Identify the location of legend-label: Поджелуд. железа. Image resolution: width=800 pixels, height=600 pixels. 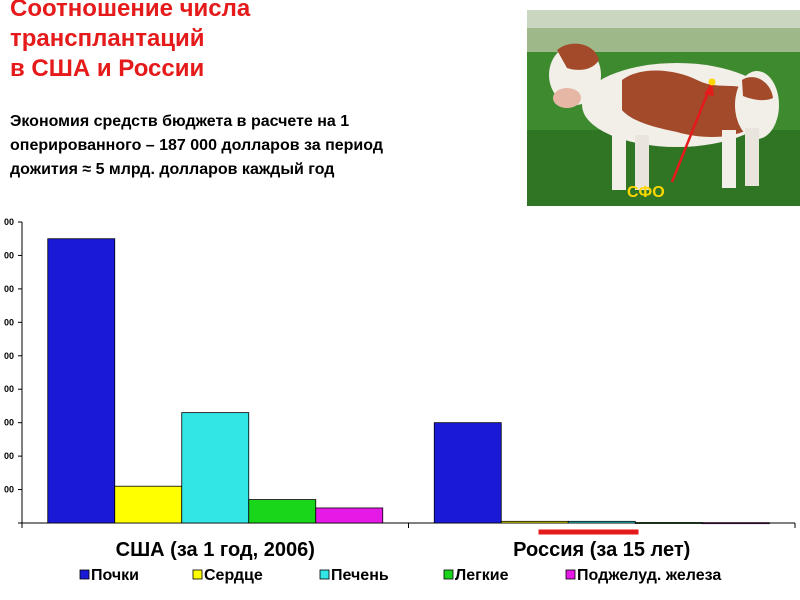
(649, 575).